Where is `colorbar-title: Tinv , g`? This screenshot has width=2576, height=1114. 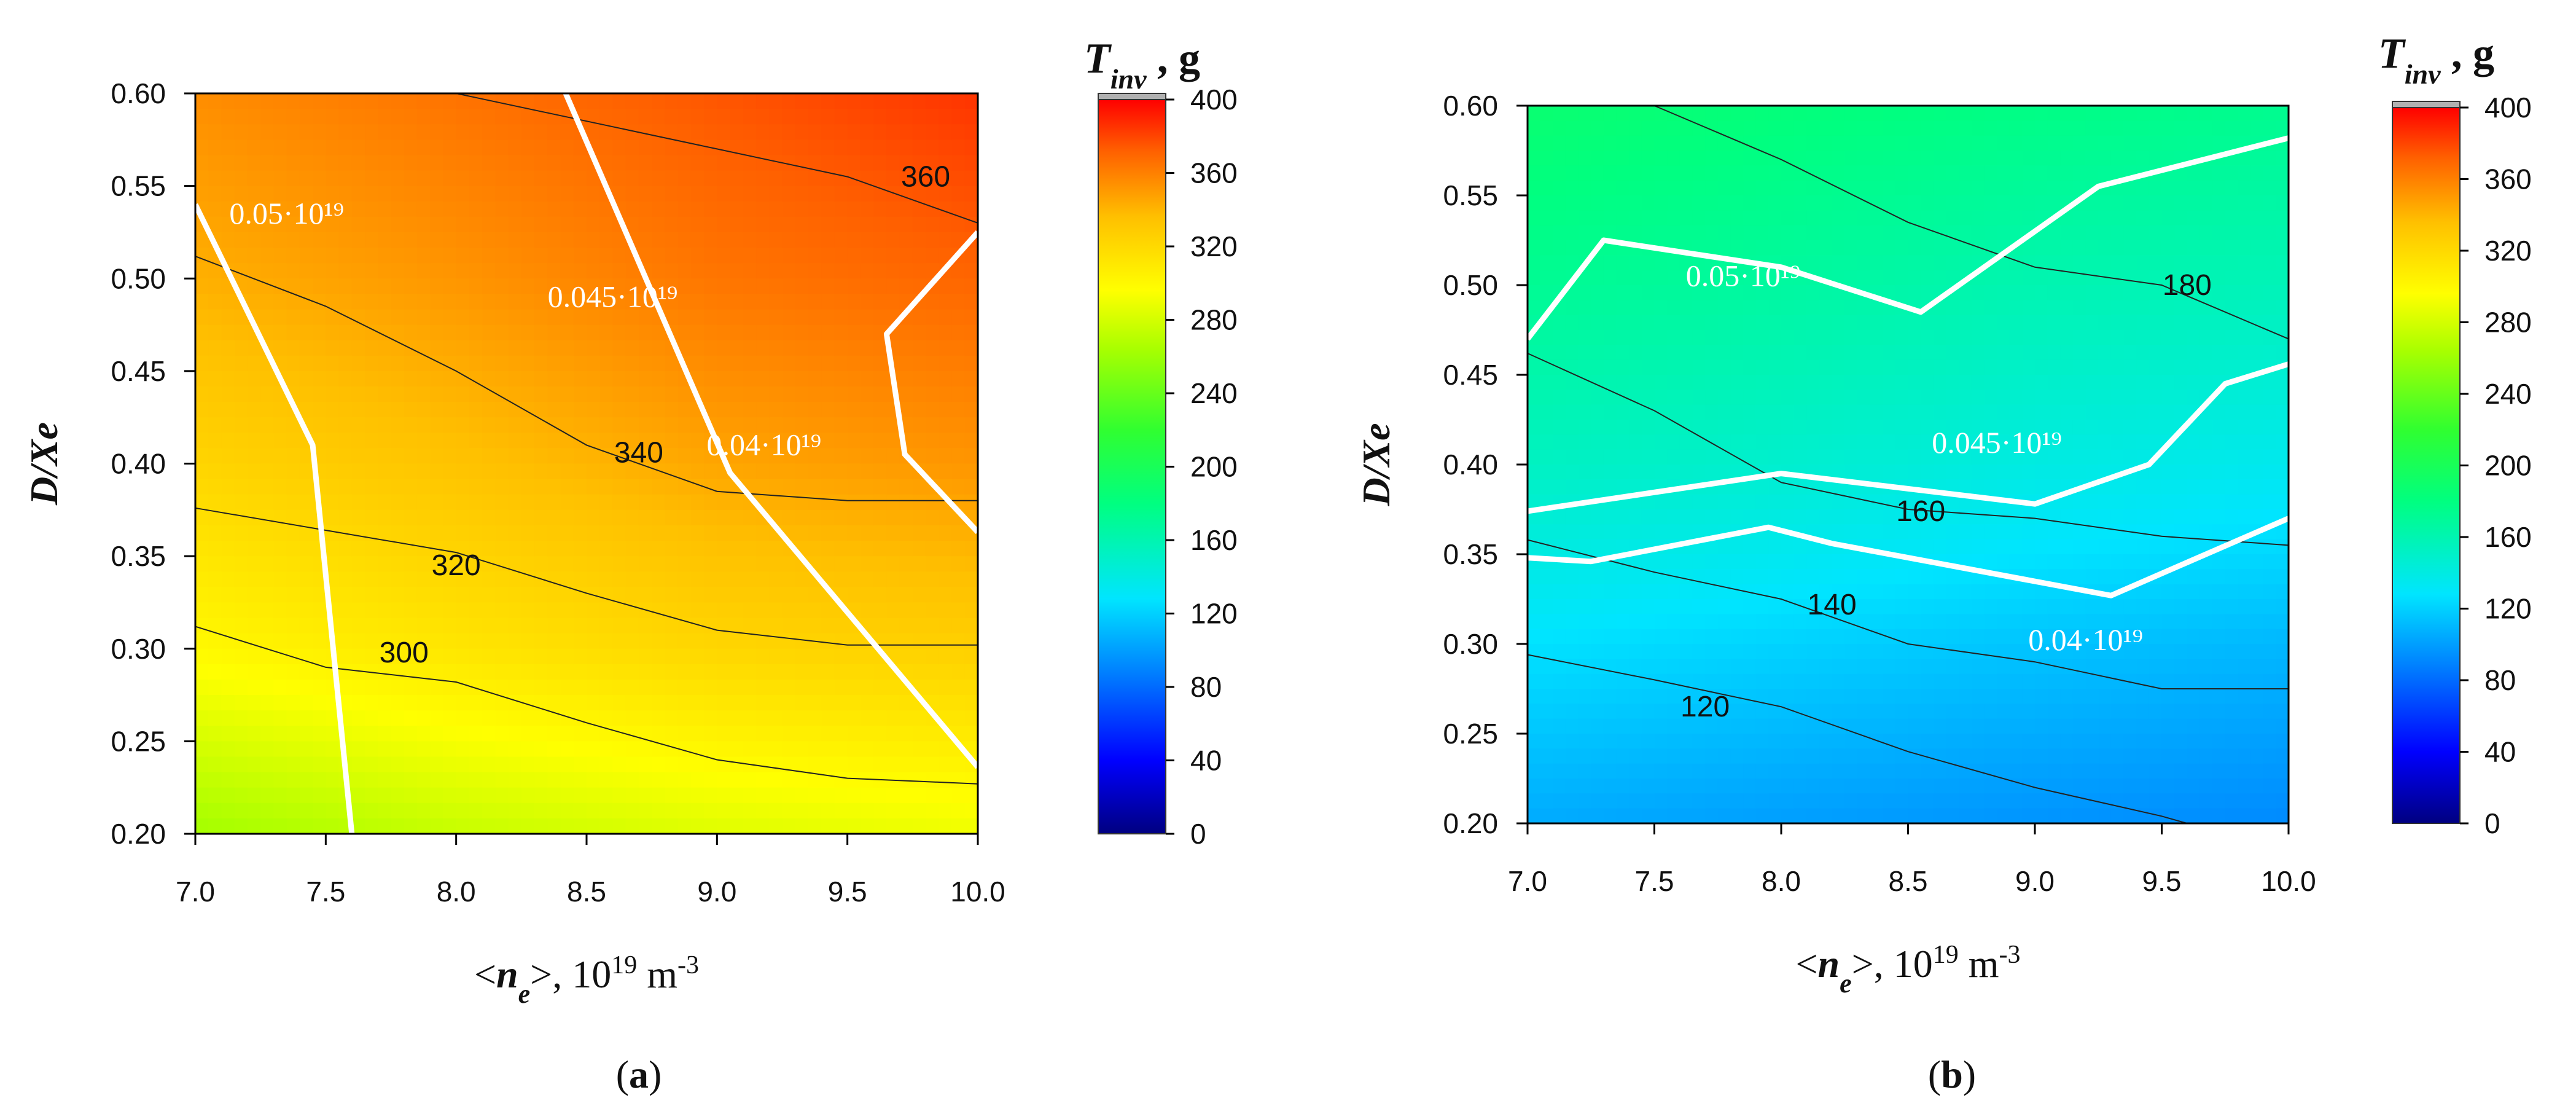 colorbar-title: Tinv , g is located at coordinates (1142, 65).